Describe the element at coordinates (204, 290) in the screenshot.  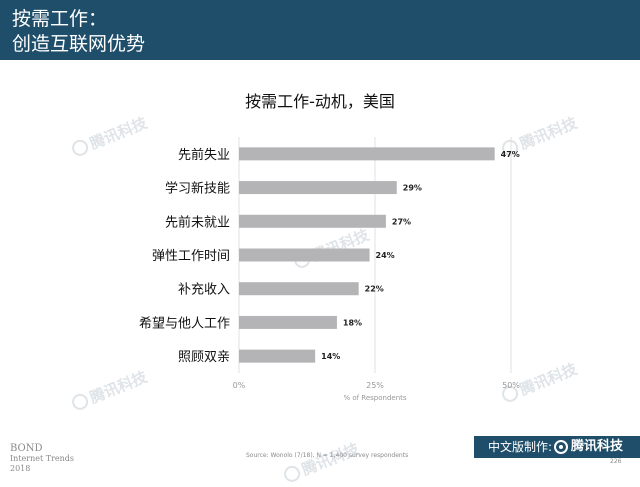
I see `category-label: 补充收入` at that location.